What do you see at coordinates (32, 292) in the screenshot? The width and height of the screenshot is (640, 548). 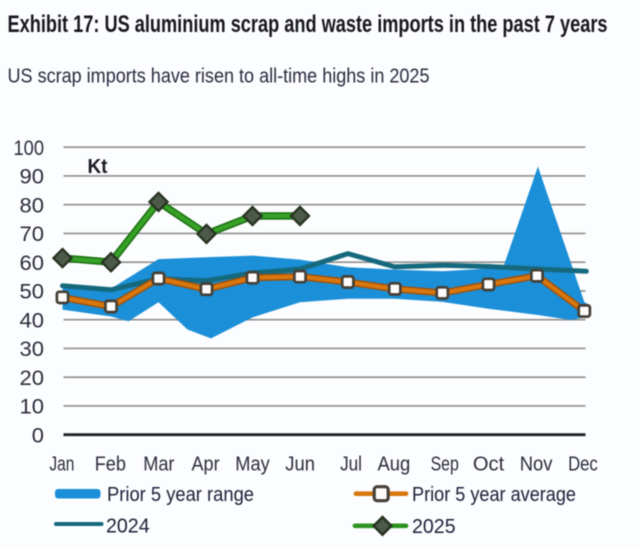 I see `svg-text: 50` at bounding box center [32, 292].